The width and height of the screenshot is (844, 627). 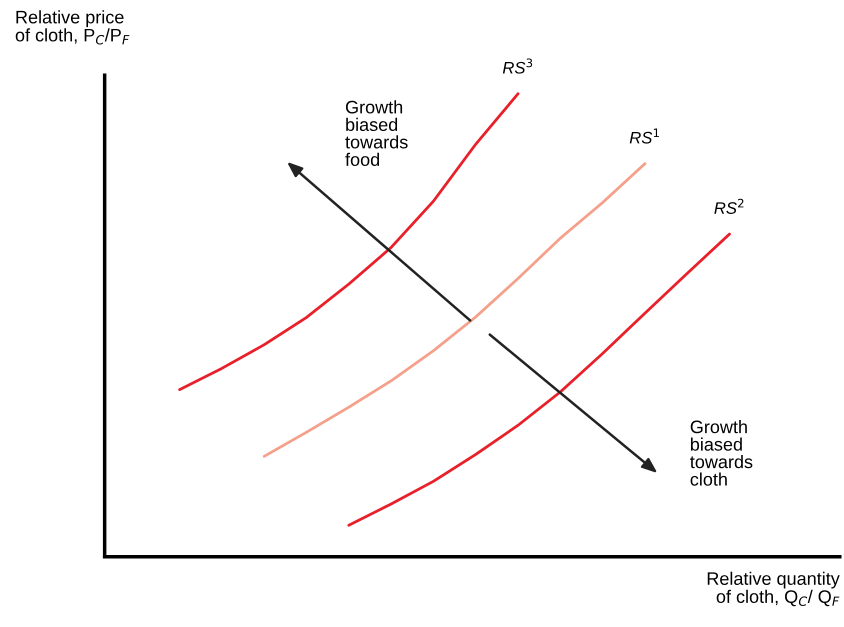 What do you see at coordinates (517, 66) in the screenshot?
I see `series-label: RS$^{3}$` at bounding box center [517, 66].